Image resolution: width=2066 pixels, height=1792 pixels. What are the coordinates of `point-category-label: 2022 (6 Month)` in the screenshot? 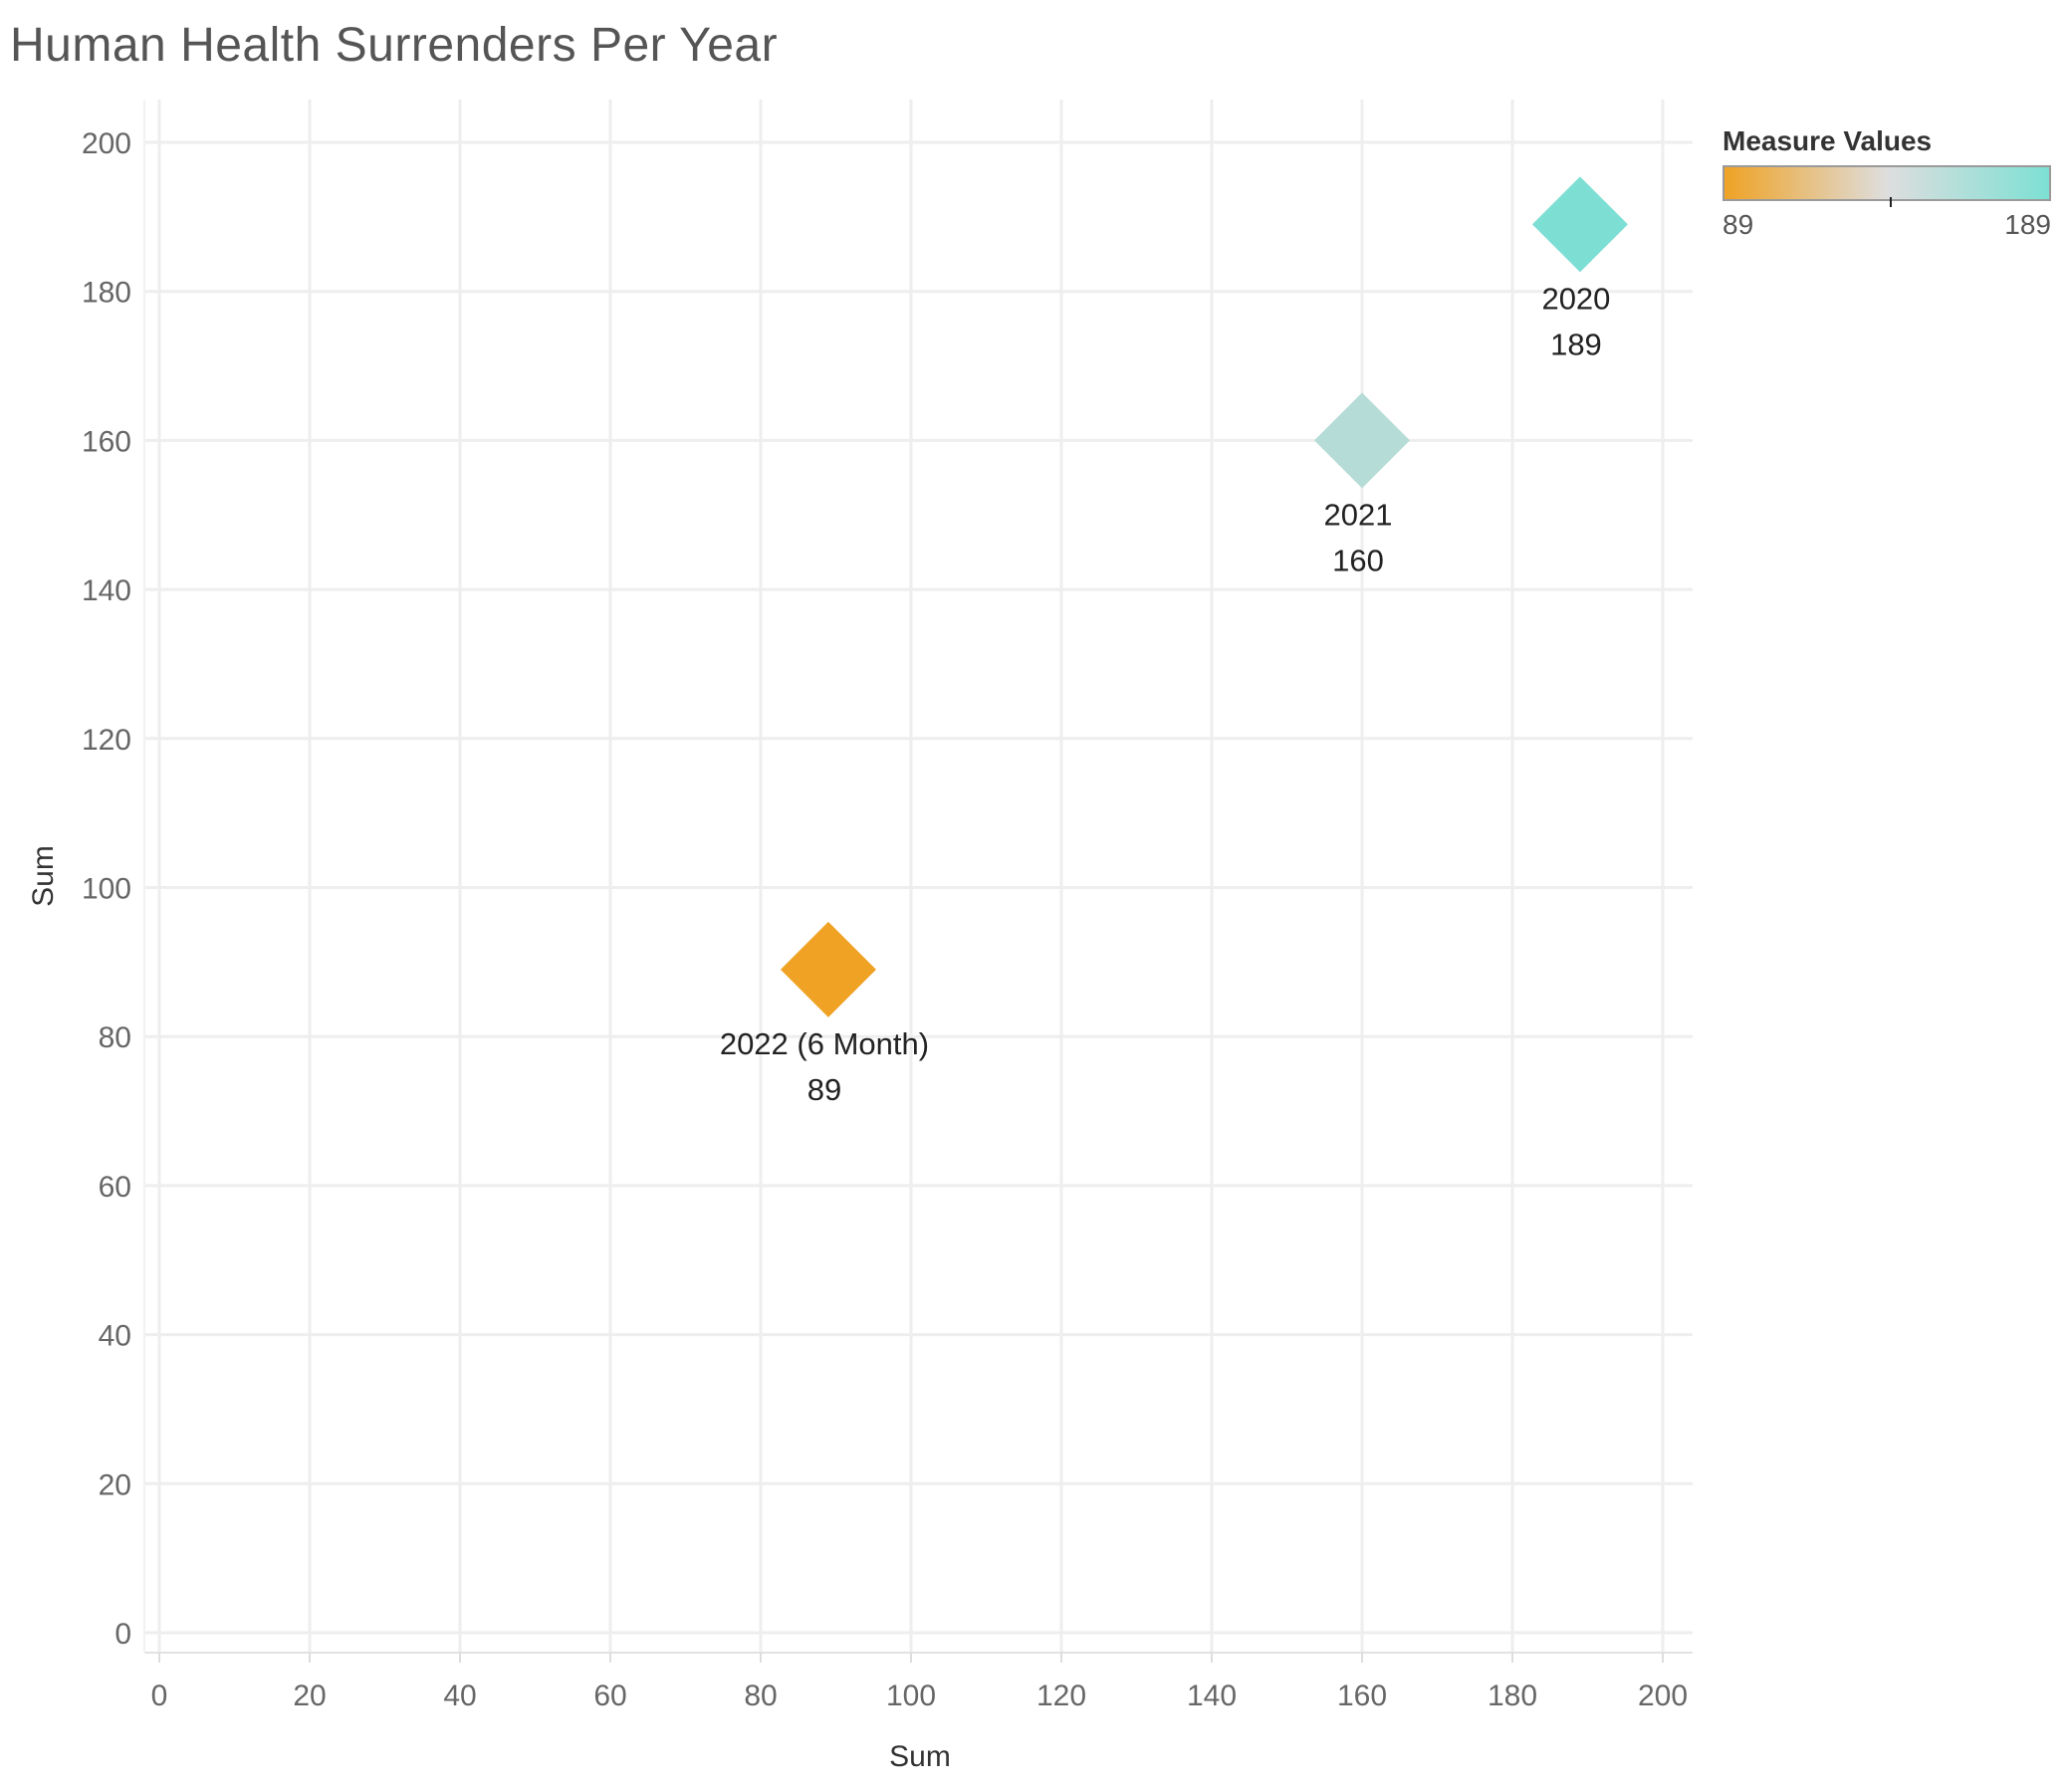 It's located at (824, 1044).